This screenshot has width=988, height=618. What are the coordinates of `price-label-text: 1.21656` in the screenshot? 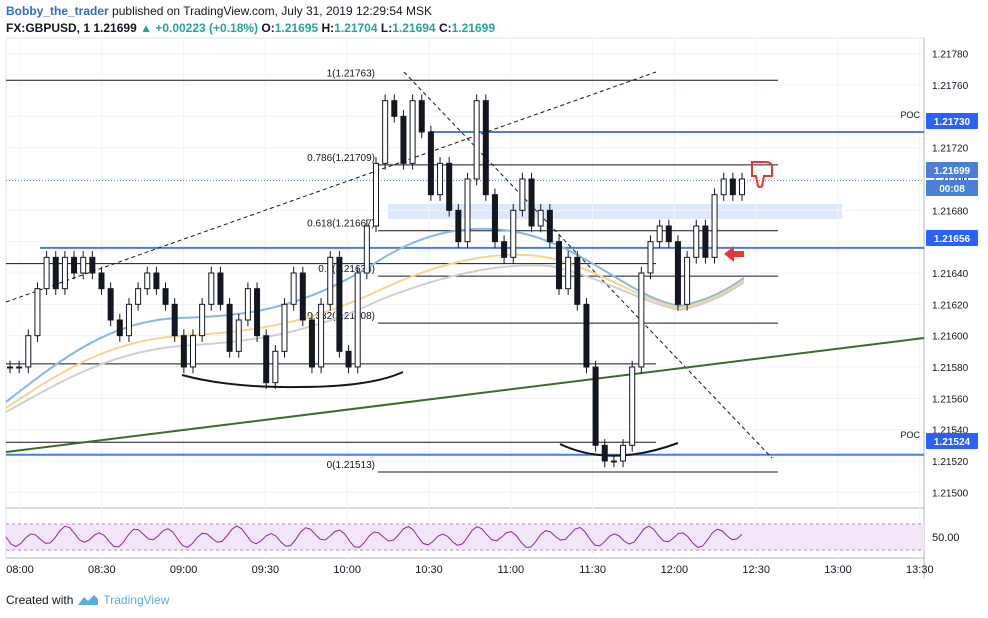 It's located at (952, 239).